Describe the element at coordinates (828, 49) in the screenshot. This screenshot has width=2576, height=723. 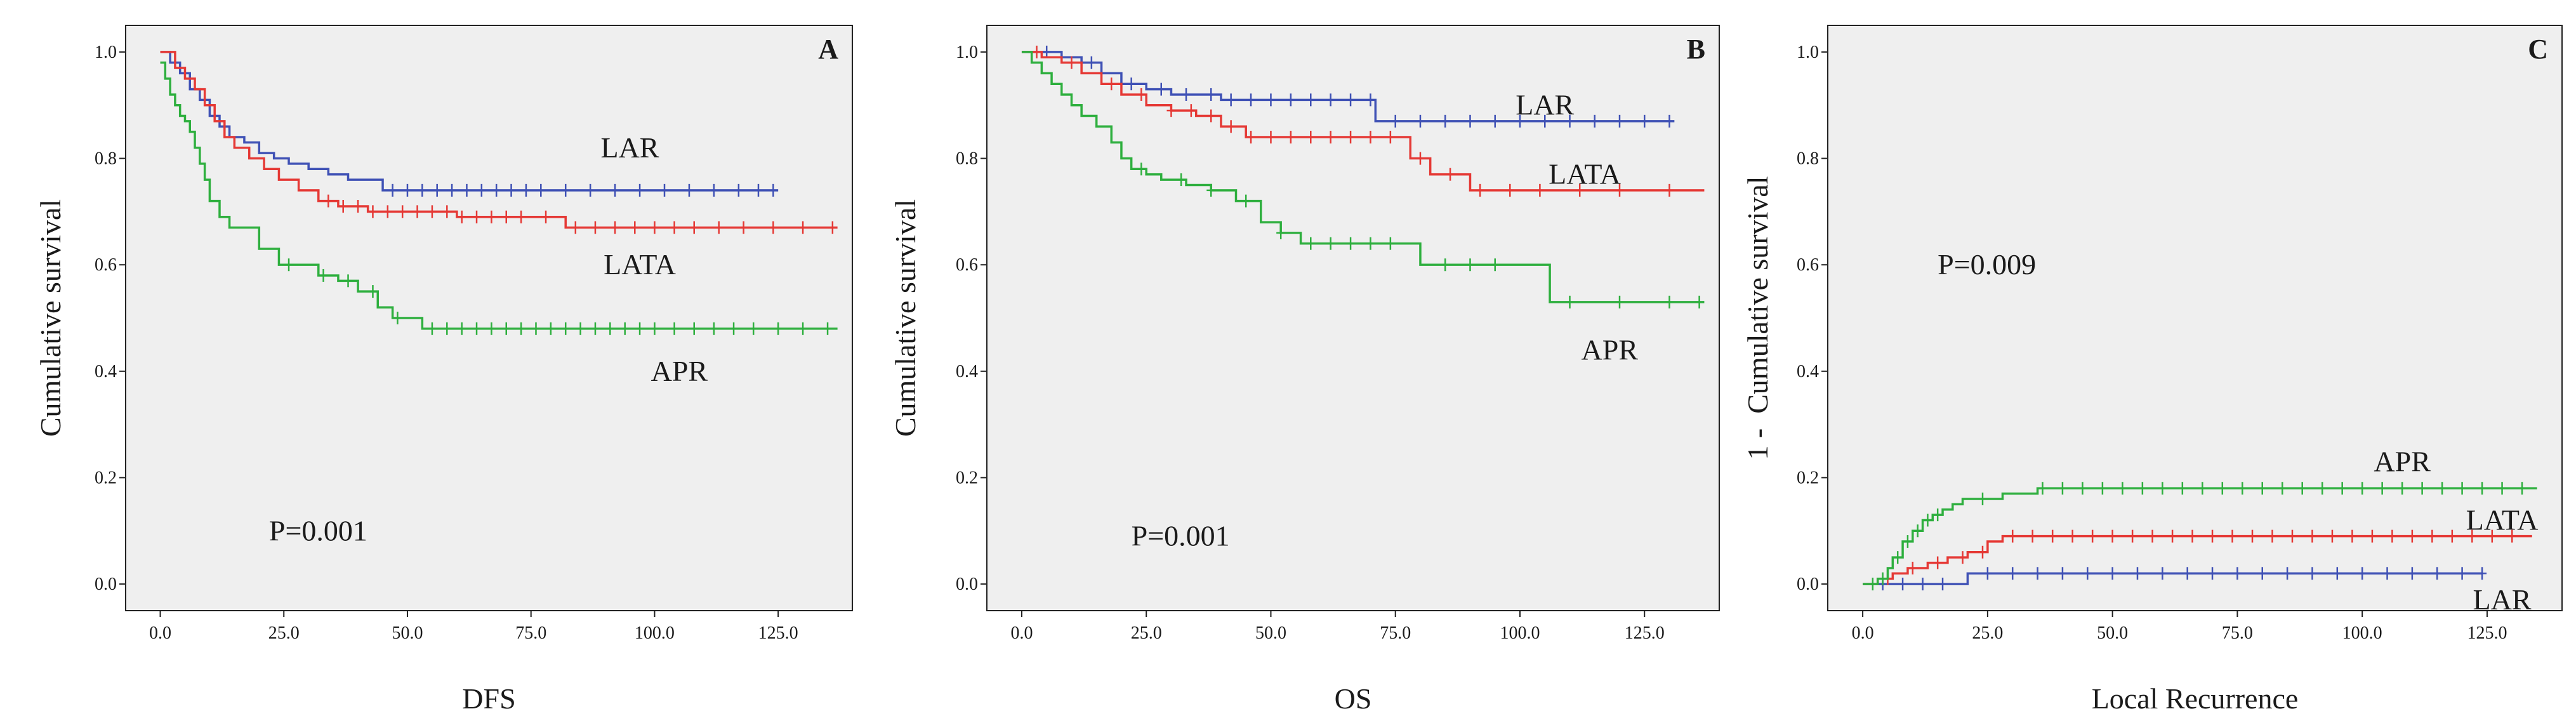
I see `panel-label: A` at that location.